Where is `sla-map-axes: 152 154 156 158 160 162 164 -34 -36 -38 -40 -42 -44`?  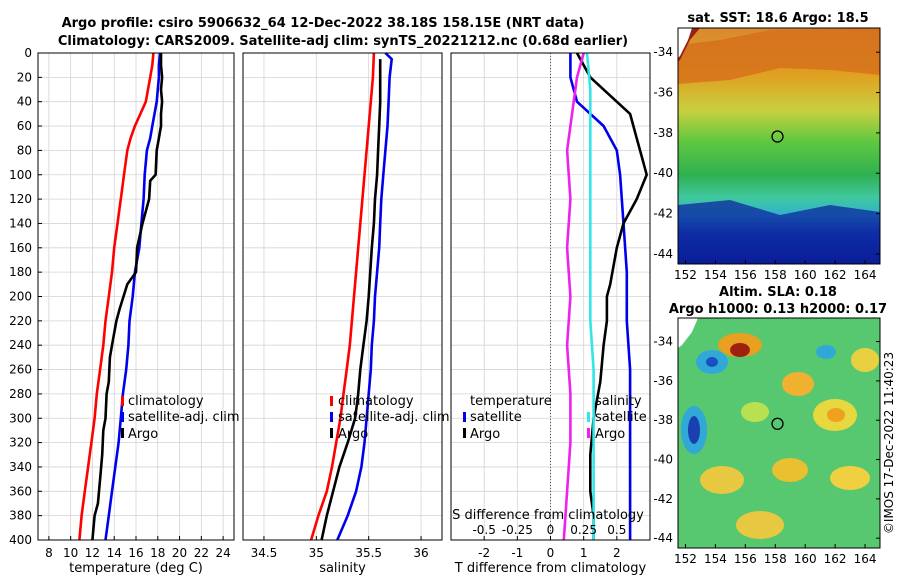
sla-map-axes: 152 154 156 158 160 162 164 -34 -36 -38 -40 -42 -44 is located at coordinates (766, 450).